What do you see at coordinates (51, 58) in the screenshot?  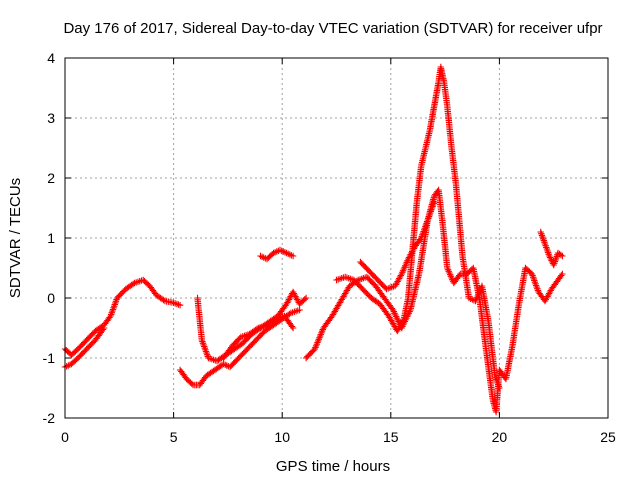 I see `y-tick-label: 4` at bounding box center [51, 58].